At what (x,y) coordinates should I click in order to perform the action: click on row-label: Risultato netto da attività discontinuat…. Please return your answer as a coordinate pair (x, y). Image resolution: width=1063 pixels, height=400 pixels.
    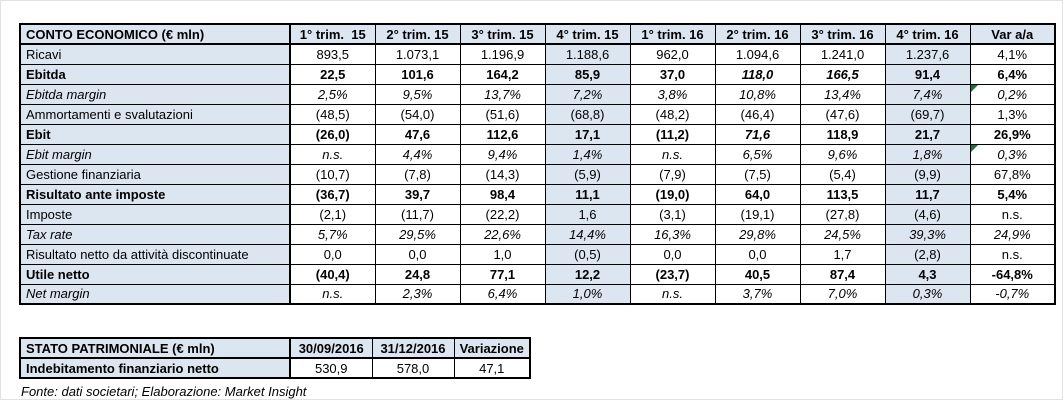
    Looking at the image, I should click on (155, 254).